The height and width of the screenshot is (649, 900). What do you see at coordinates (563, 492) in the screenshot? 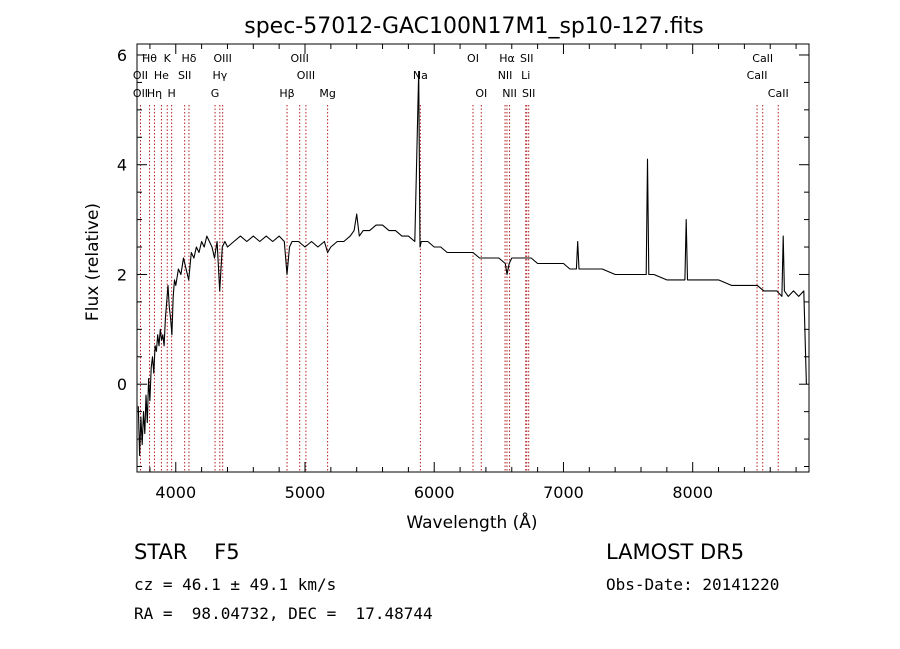
I see `x-tick-label: 7000` at bounding box center [563, 492].